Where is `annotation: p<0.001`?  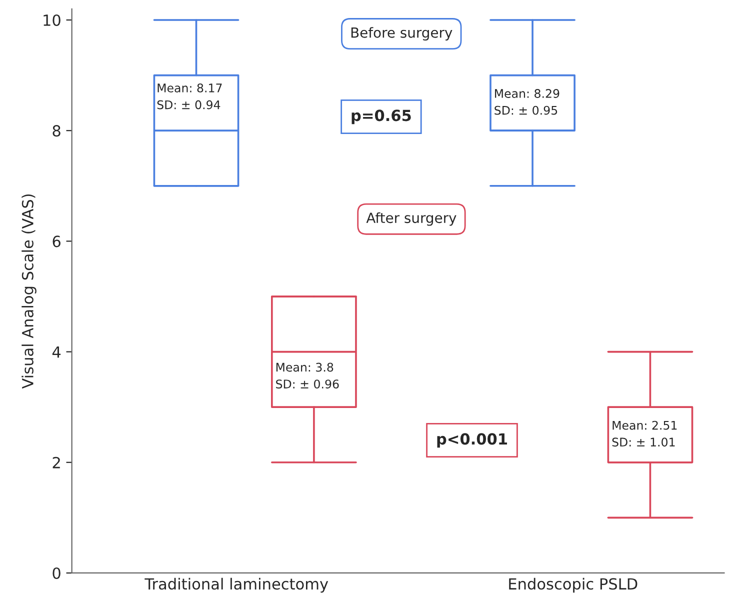 annotation: p<0.001 is located at coordinates (472, 440).